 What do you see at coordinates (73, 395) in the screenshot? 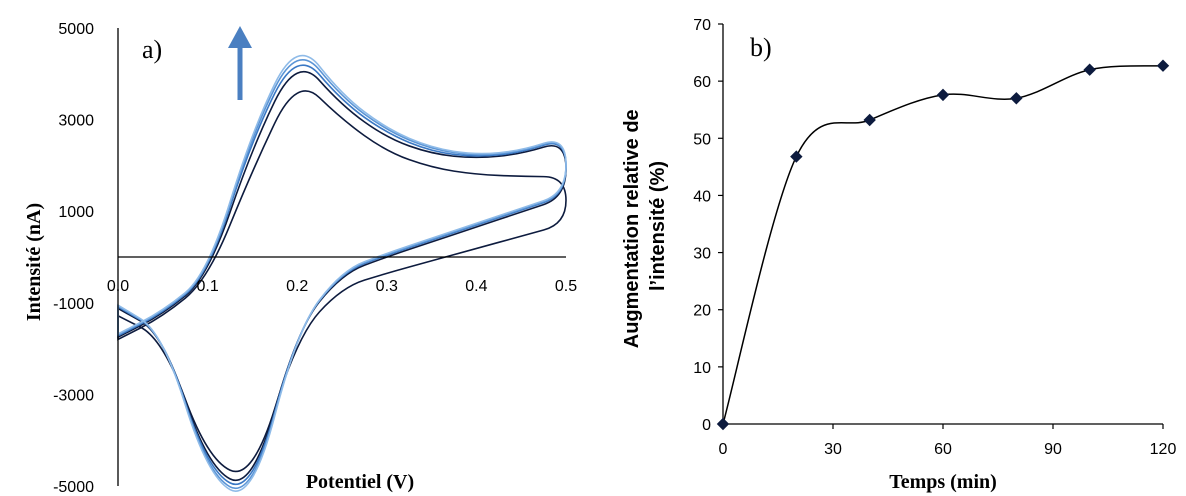
I see `y-tick-label: -3000` at bounding box center [73, 395].